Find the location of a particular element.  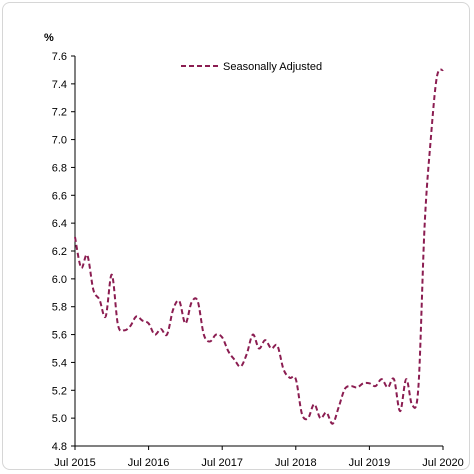

y-tick-label: 5.0 is located at coordinates (59, 419).